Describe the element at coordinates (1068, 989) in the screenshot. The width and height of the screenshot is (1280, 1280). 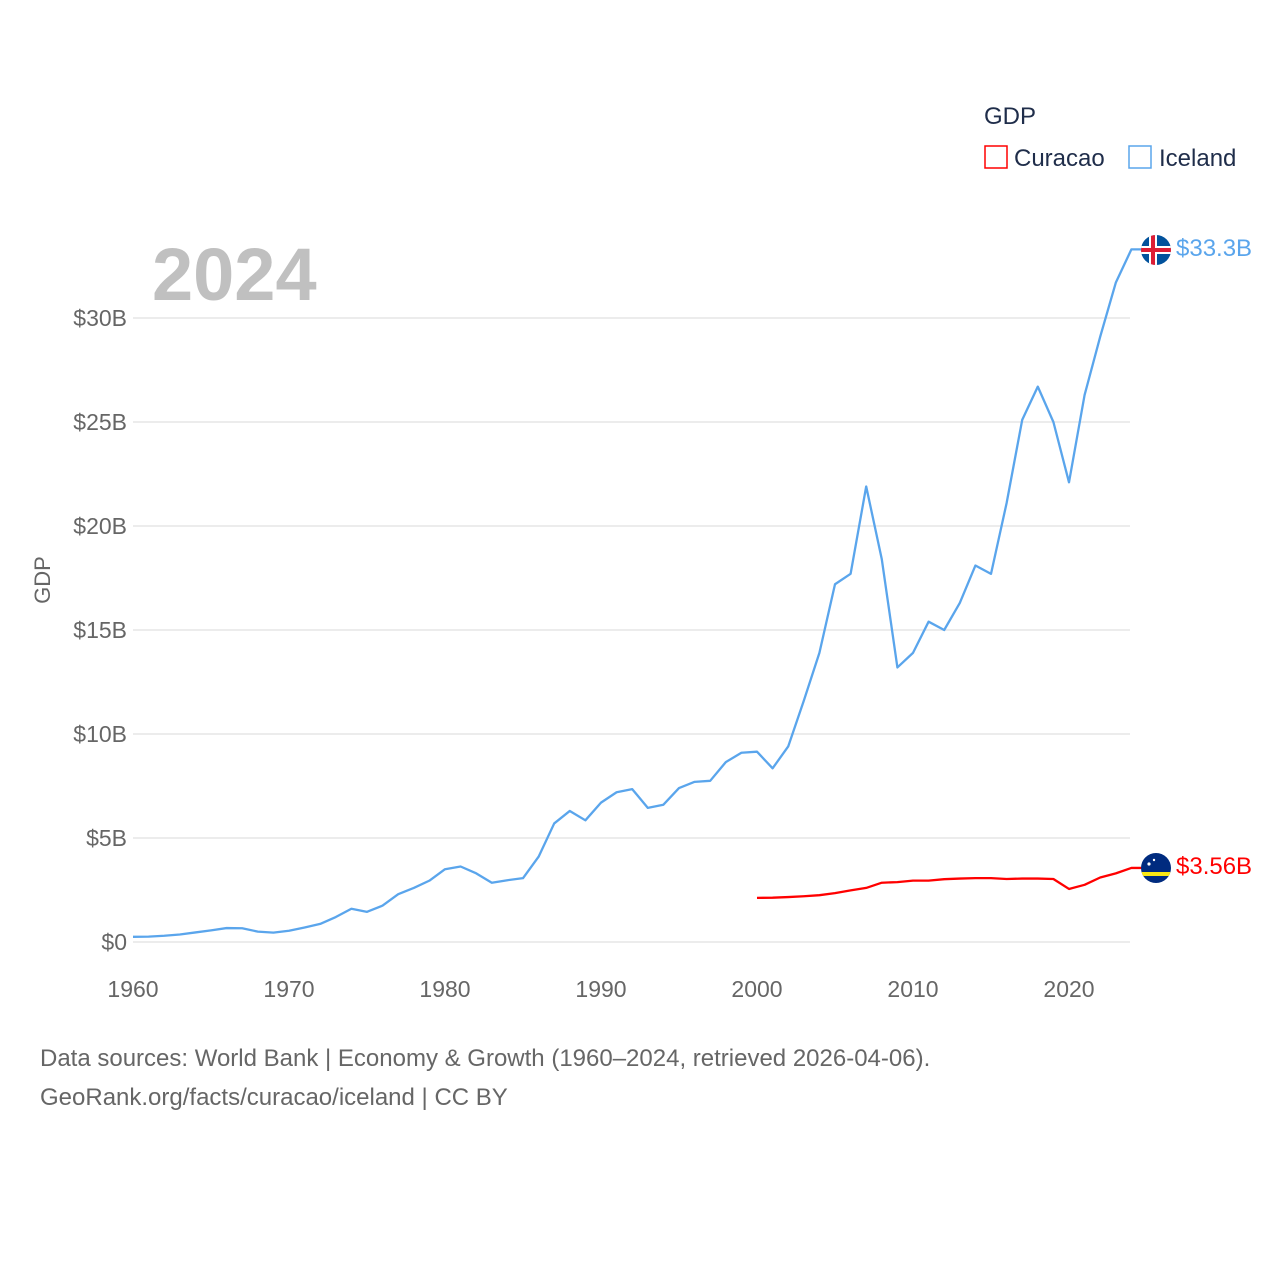
I see `x-tick-label: 2020` at that location.